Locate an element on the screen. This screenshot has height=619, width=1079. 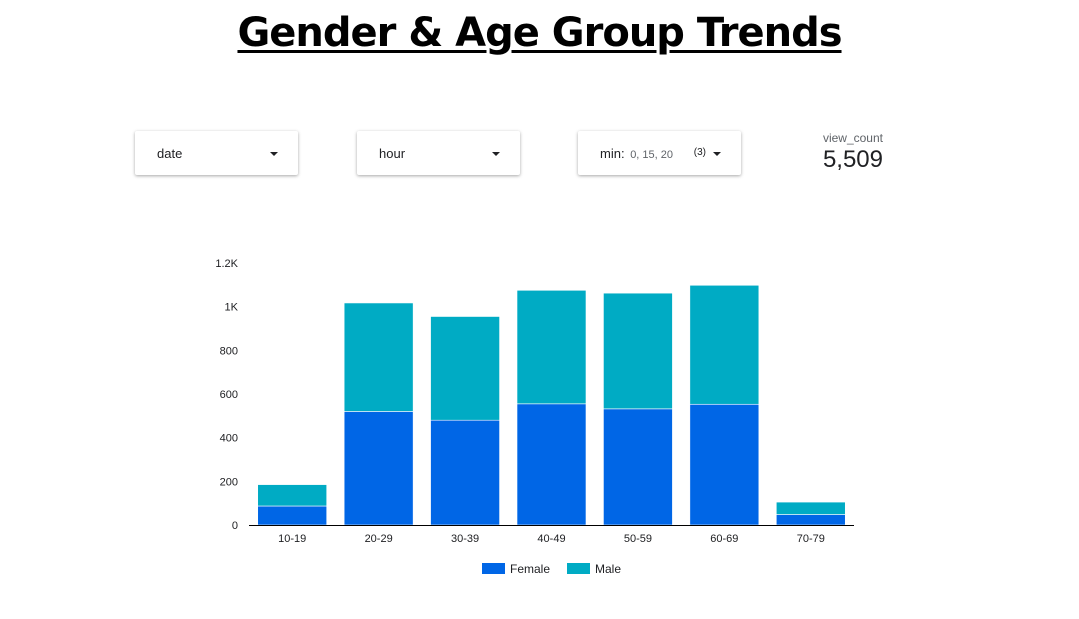
hour-filter-label: hour is located at coordinates (392, 153).